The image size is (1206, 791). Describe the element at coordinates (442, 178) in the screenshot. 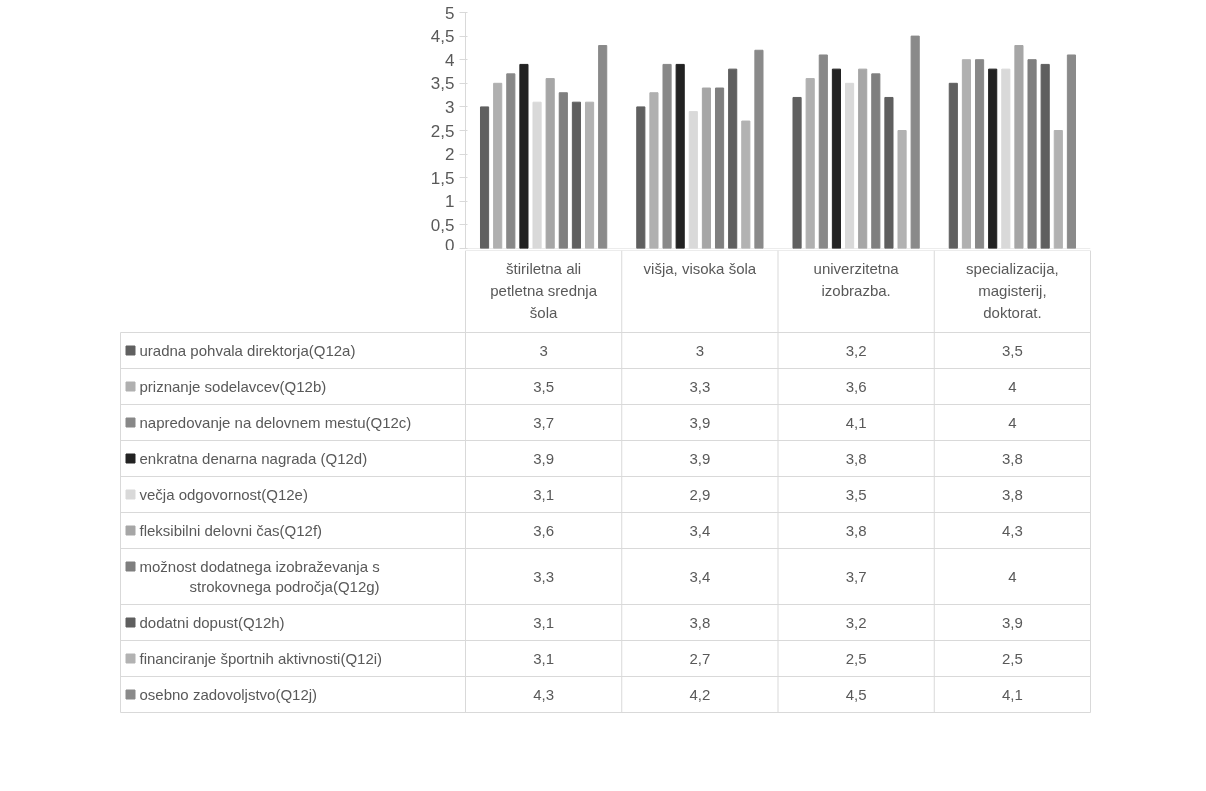

I see `y-tick-label: 1,5` at that location.